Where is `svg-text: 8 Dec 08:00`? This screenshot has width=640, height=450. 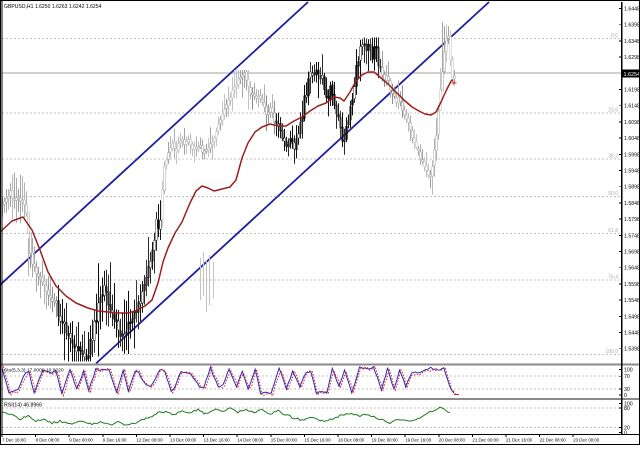 svg-text: 8 Dec 08:00 is located at coordinates (48, 440).